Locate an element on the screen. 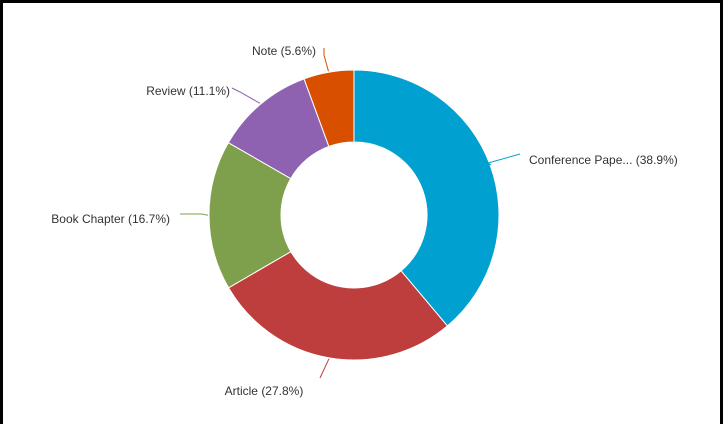 The image size is (723, 424). slice-label-2: Article (27.8%) is located at coordinates (264, 391).